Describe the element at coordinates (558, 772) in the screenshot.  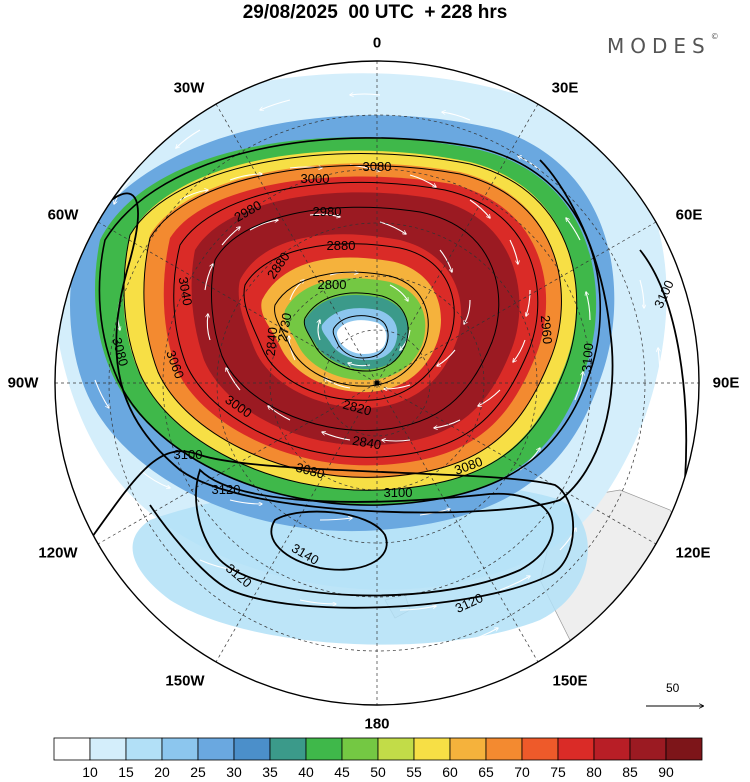
I see `colorbar-tick-label: 75` at that location.